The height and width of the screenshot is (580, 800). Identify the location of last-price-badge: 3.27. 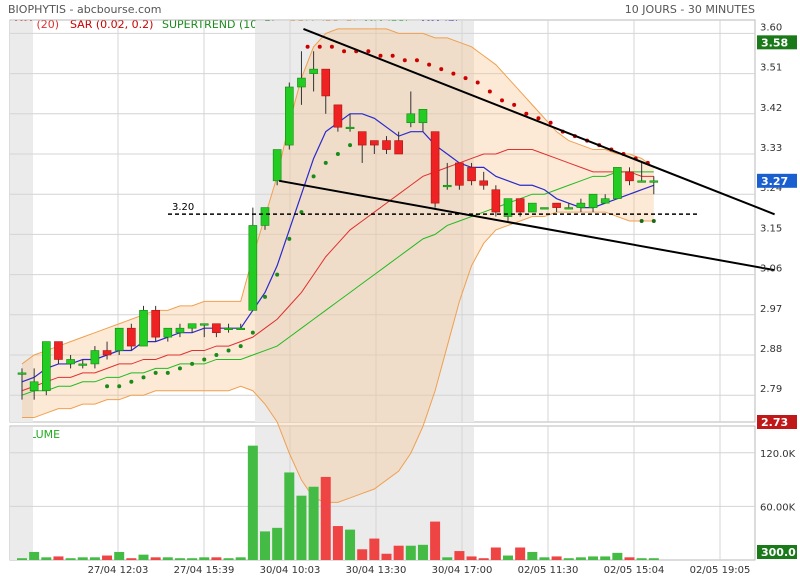
(777, 180).